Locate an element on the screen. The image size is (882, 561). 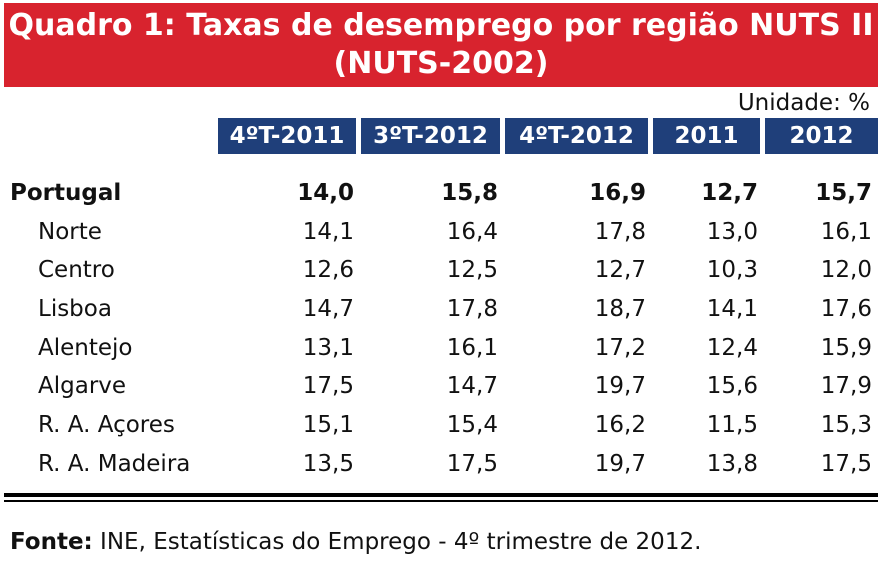
row-label: Alentejo is located at coordinates (85, 348).